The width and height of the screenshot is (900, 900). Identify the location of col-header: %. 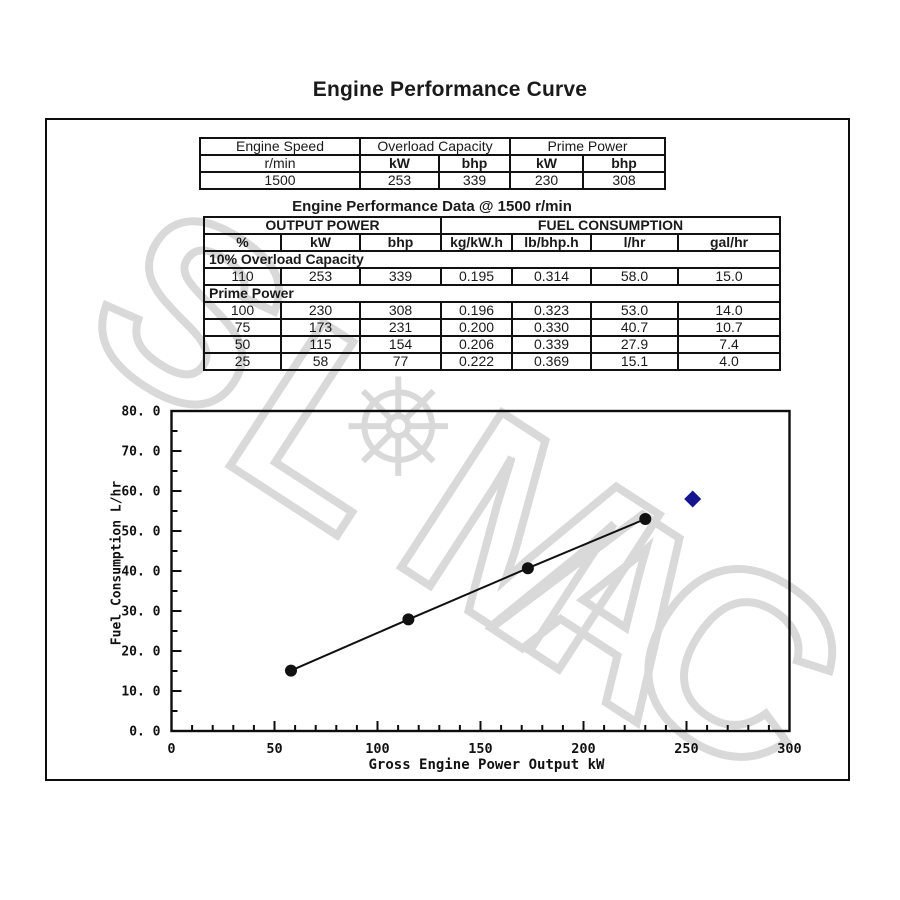
(242, 242).